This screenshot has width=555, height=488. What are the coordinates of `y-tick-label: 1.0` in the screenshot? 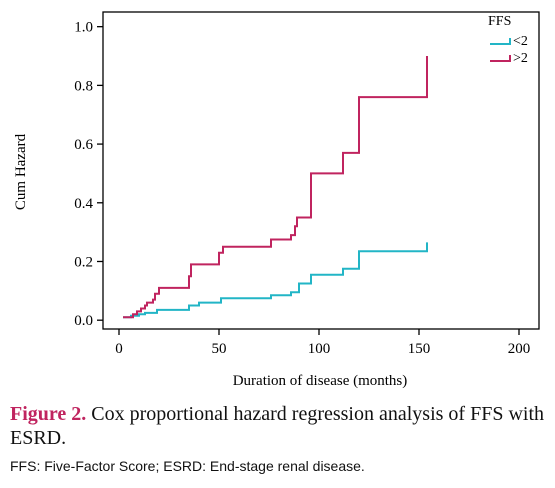 It's located at (83, 28).